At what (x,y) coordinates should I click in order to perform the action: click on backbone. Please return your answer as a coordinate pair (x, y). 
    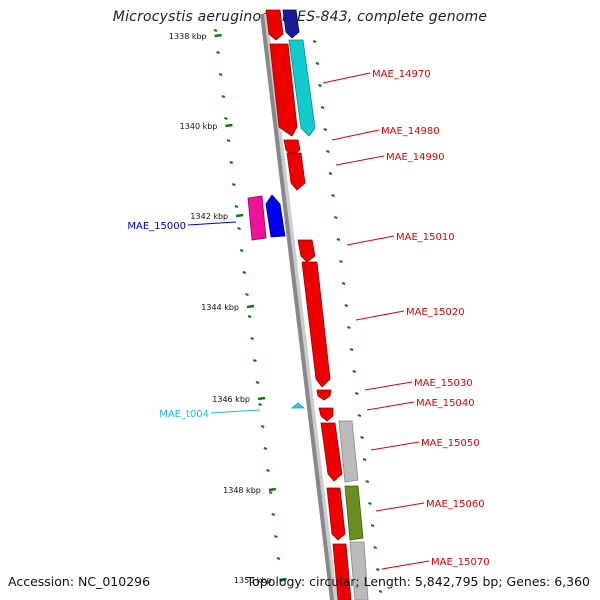
    Looking at the image, I should click on (297, 306).